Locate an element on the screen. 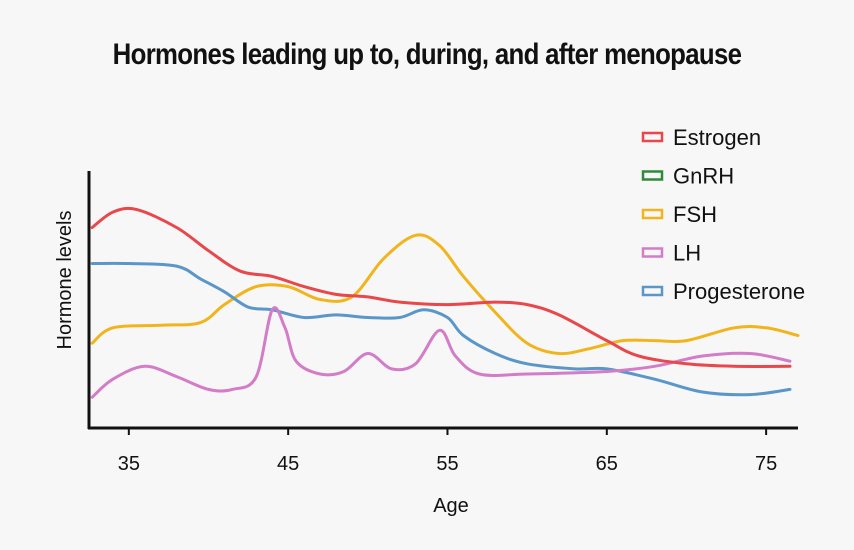 The width and height of the screenshot is (854, 550). x-tick-label: 35 is located at coordinates (129, 464).